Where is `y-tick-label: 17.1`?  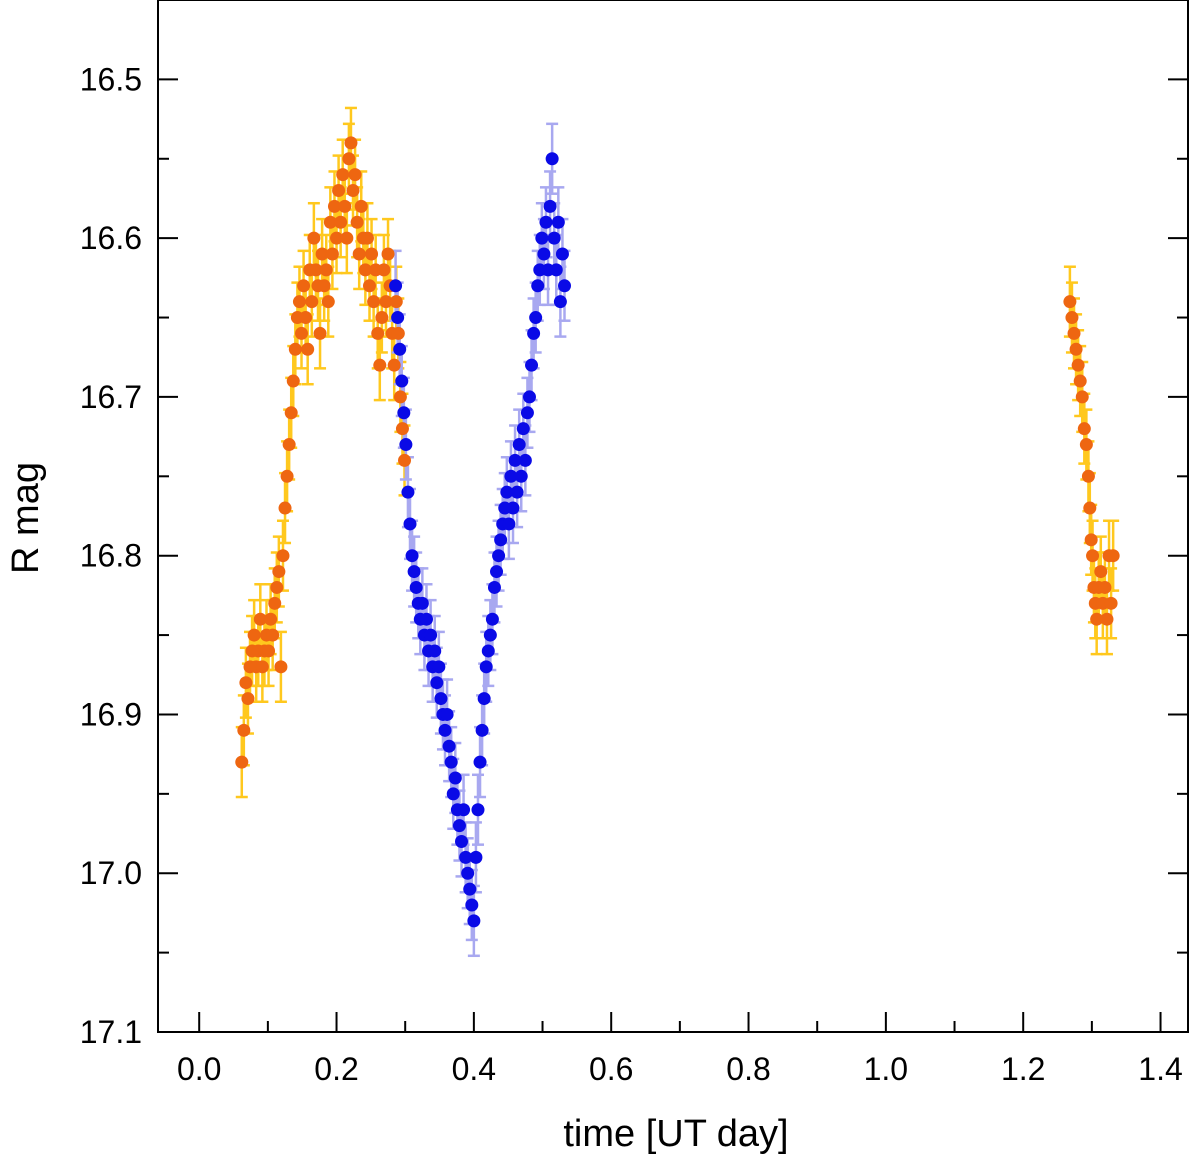 y-tick-label: 17.1 is located at coordinates (111, 1032).